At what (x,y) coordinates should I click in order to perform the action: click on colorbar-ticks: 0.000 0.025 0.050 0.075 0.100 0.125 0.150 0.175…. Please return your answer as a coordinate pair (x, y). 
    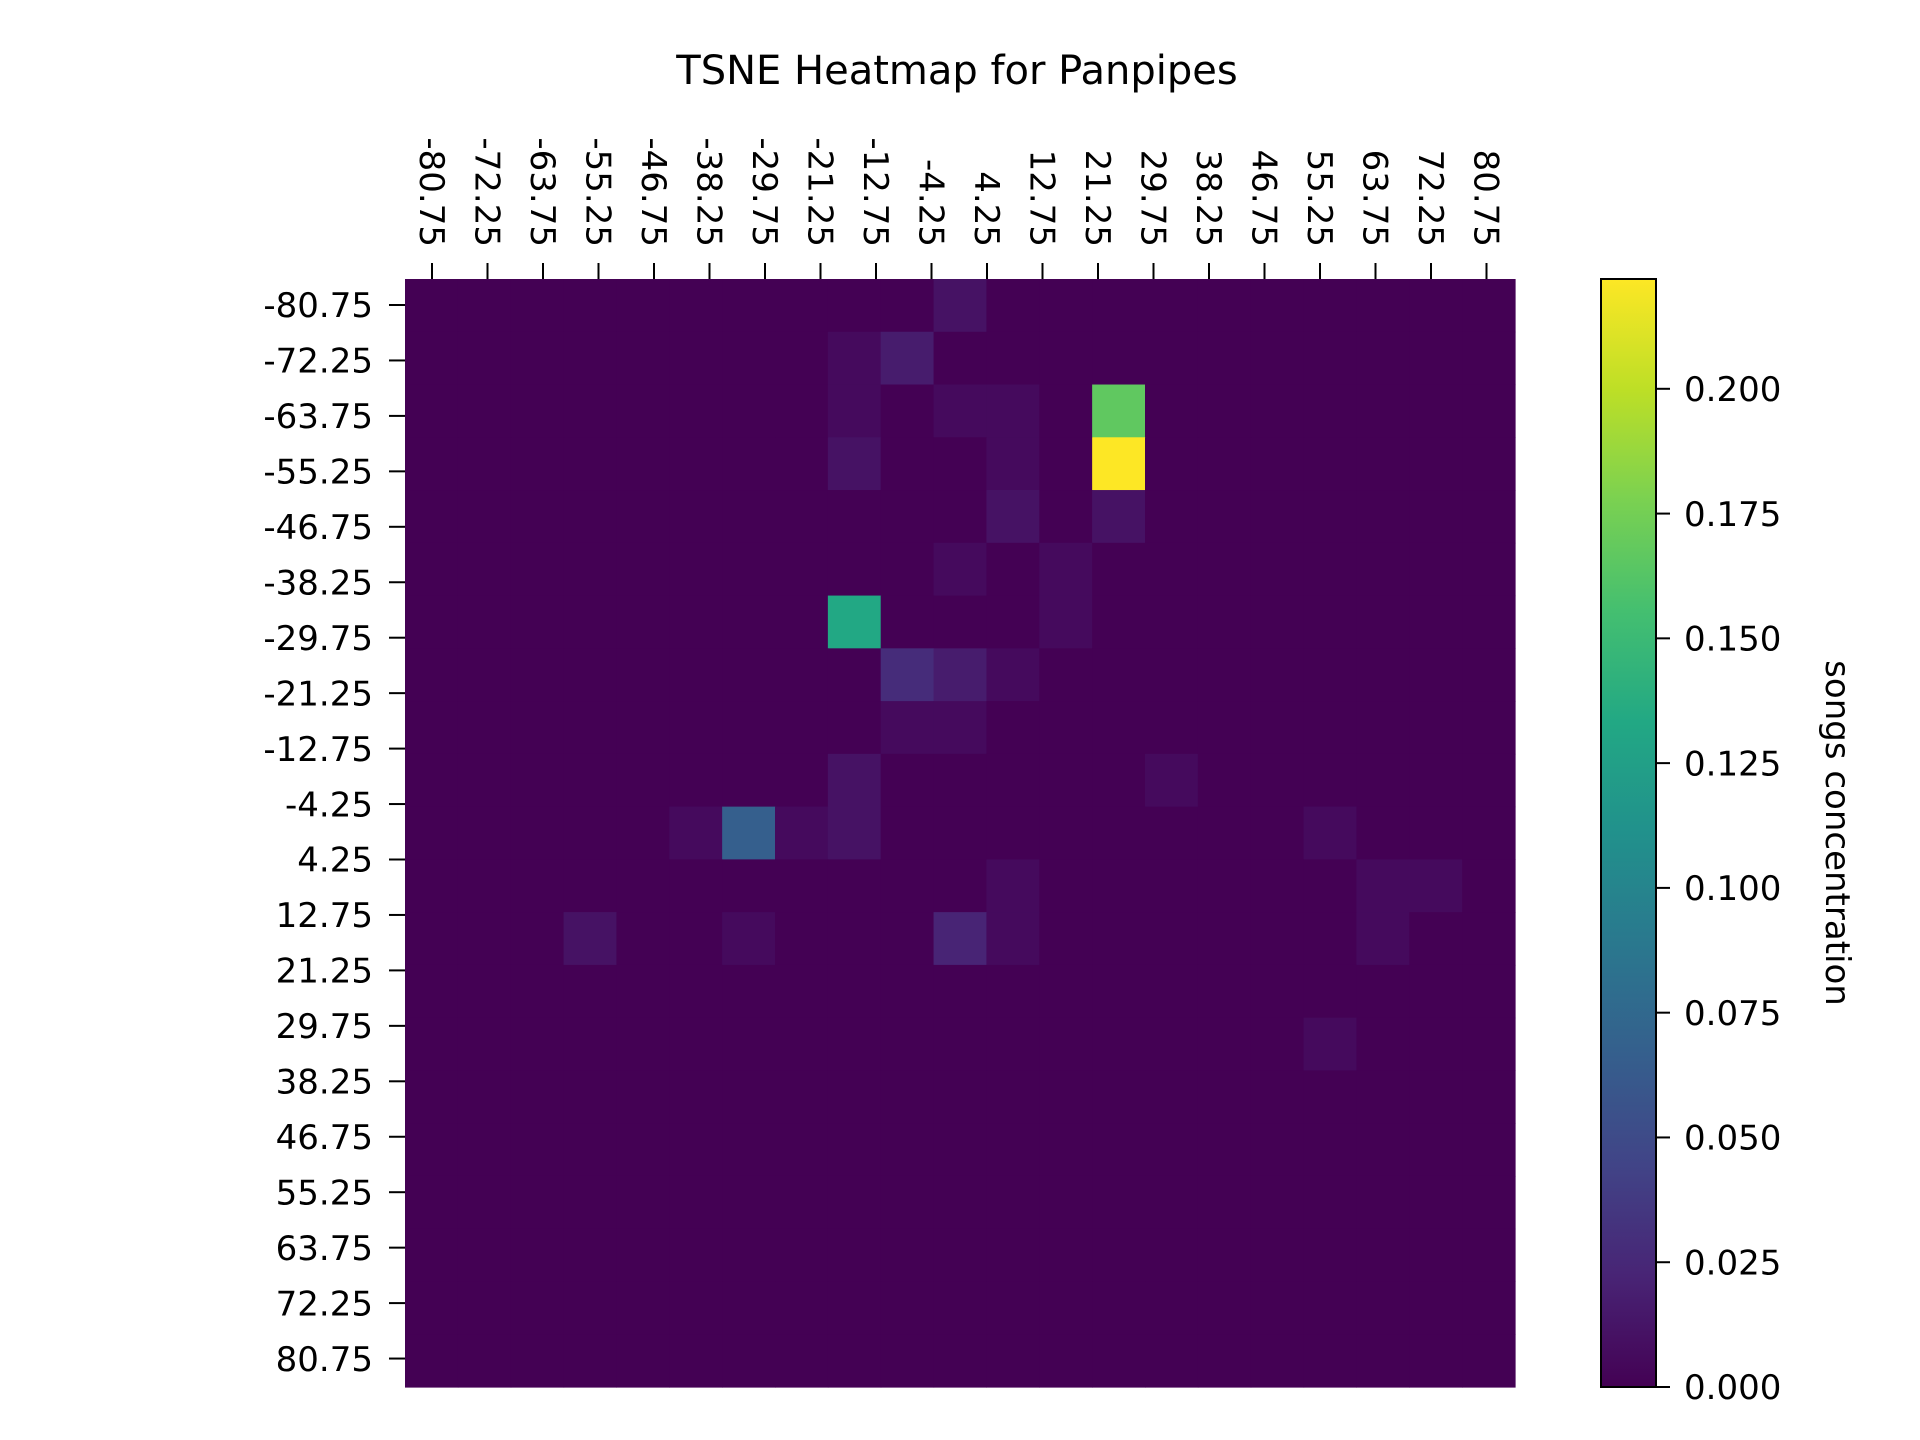
    Looking at the image, I should click on (1718, 889).